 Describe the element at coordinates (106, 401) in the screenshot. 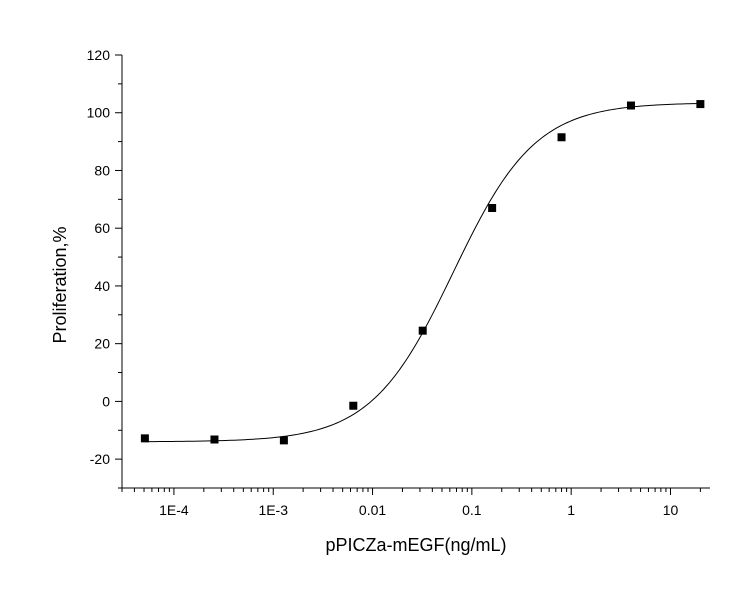

I see `y-tick-label: 0` at that location.